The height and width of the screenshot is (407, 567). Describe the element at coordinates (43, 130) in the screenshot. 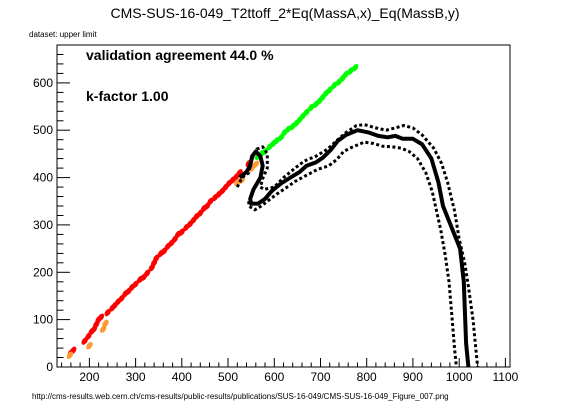

I see `y-tick-label: 500` at that location.